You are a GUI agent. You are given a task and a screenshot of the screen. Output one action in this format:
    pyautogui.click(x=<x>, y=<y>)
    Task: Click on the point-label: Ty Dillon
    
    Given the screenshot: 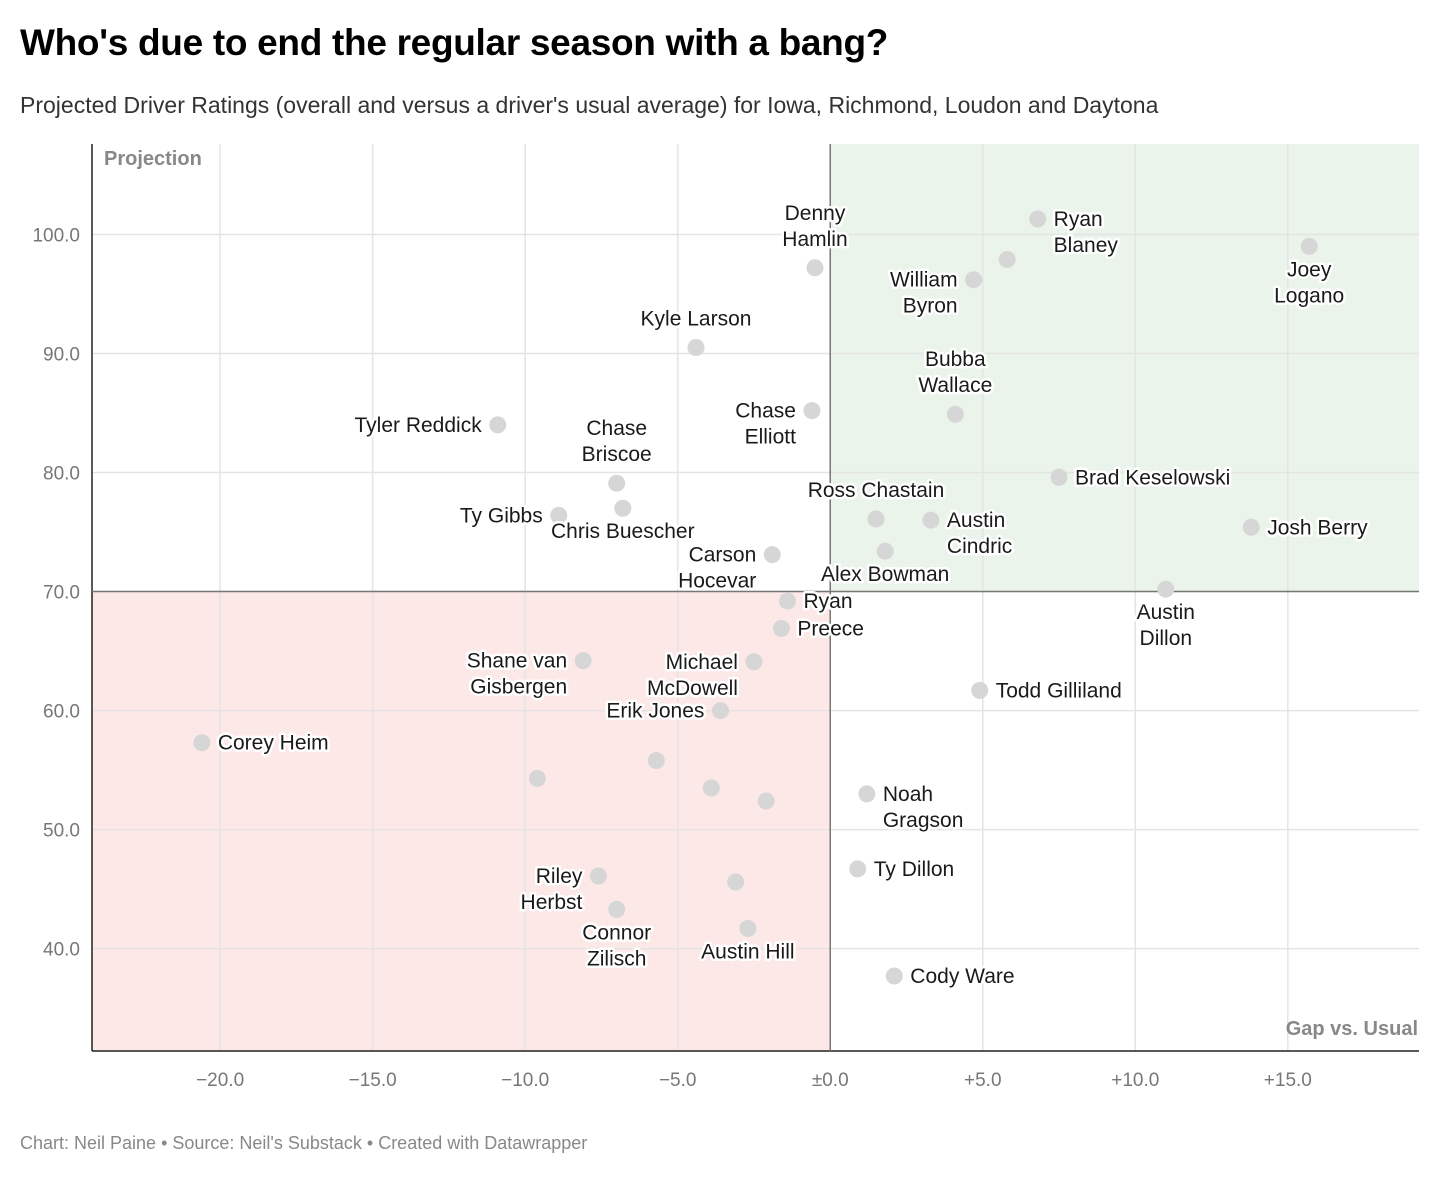 What is the action you would take?
    pyautogui.click(x=914, y=869)
    